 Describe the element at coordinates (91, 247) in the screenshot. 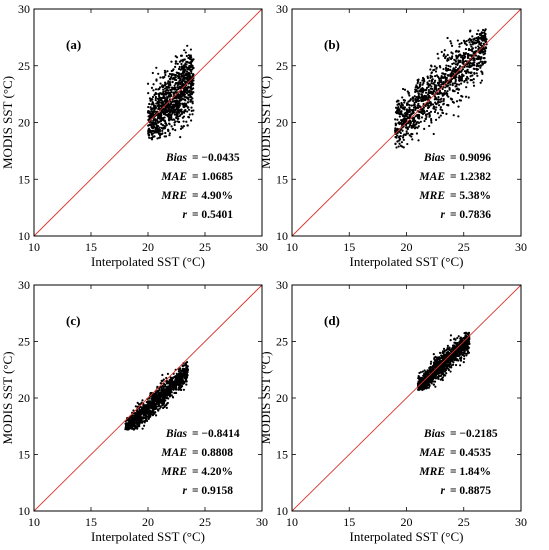

I see `x-tick-label: 15` at that location.